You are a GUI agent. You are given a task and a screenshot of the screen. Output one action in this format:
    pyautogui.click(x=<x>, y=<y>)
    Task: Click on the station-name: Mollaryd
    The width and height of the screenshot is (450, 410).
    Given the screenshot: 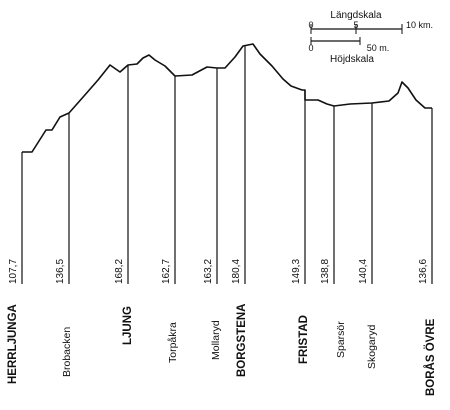 What is the action you would take?
    pyautogui.click(x=216, y=340)
    